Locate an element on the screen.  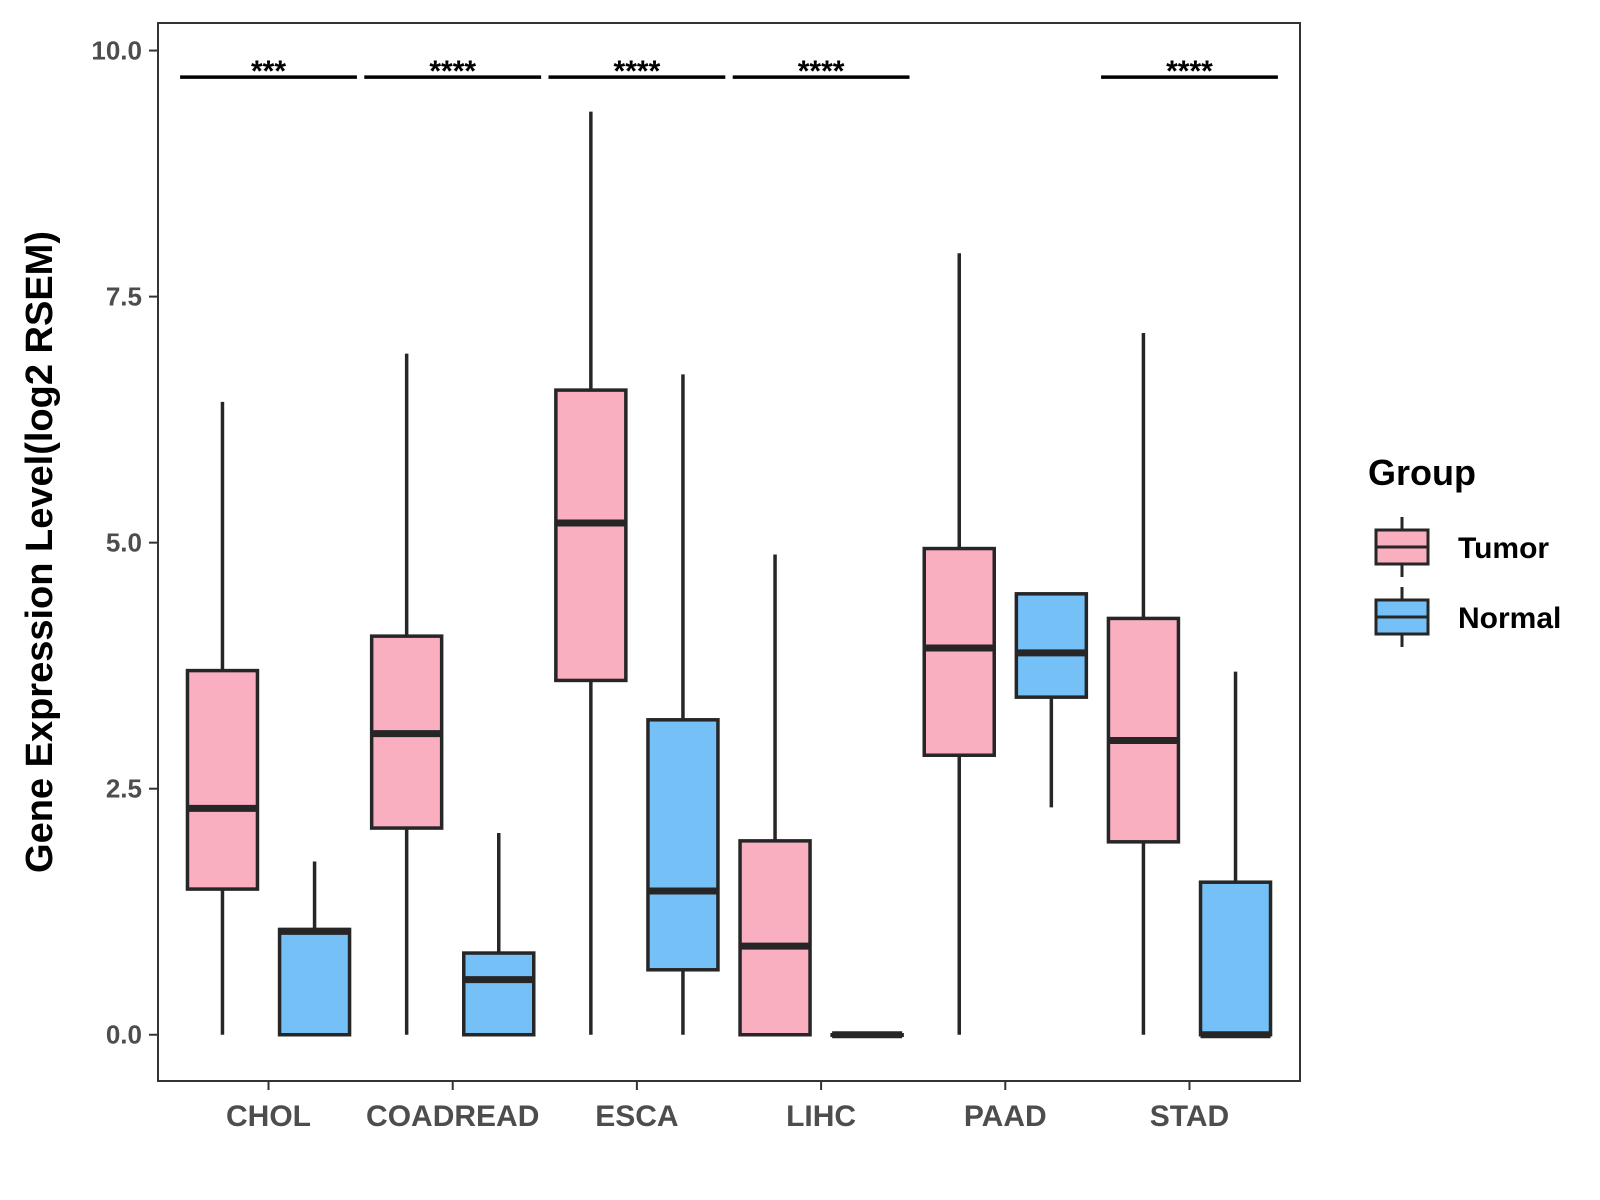
x-tick-label: ESCA is located at coordinates (636, 1116).